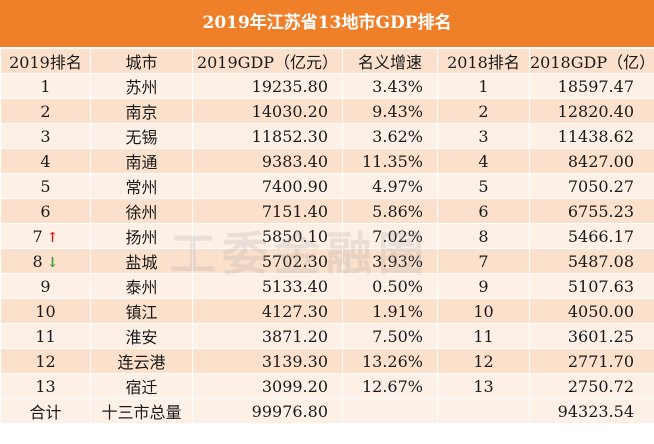 Image resolution: width=654 pixels, height=444 pixels. I want to click on rank-2019-cell: 7 ↑, so click(45, 236).